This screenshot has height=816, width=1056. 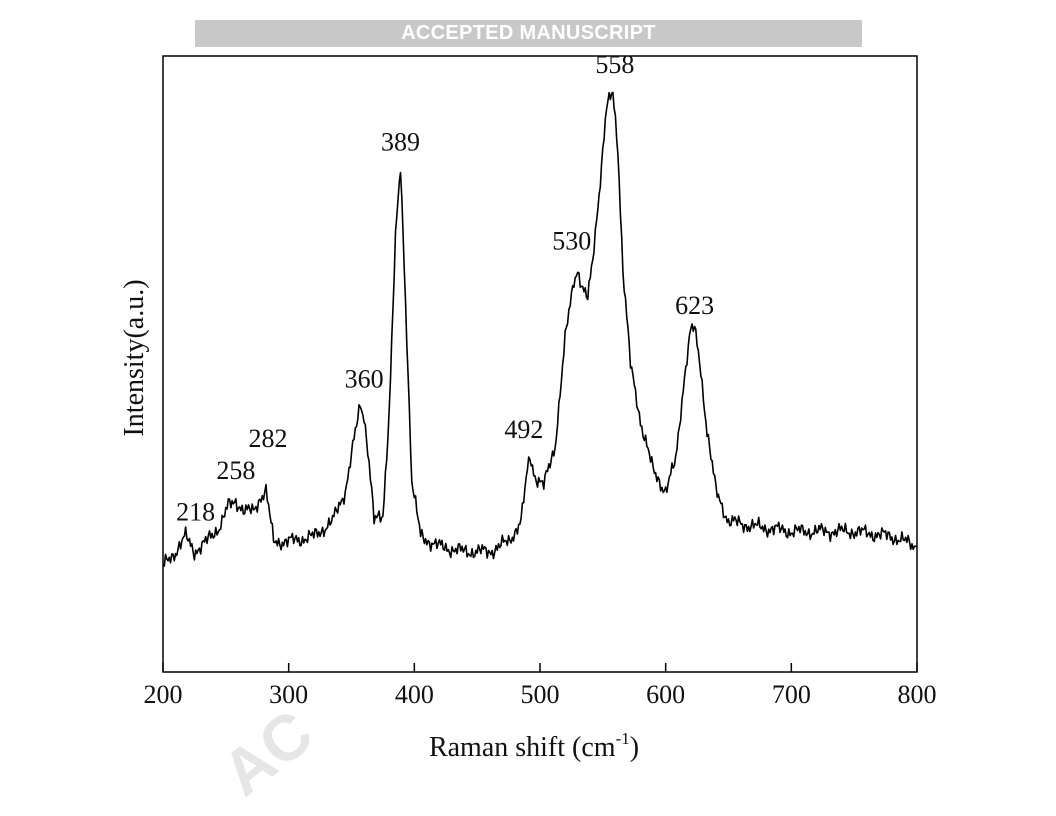 What do you see at coordinates (571, 240) in the screenshot?
I see `peak-label-530: 530` at bounding box center [571, 240].